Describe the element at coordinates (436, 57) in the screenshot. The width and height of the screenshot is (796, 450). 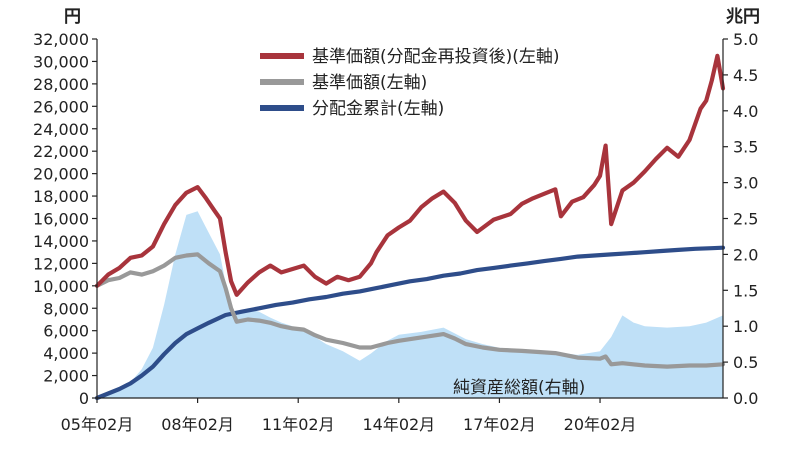
I see `legend-label: 基準価額(分配金再投資後)(左軸)` at that location.